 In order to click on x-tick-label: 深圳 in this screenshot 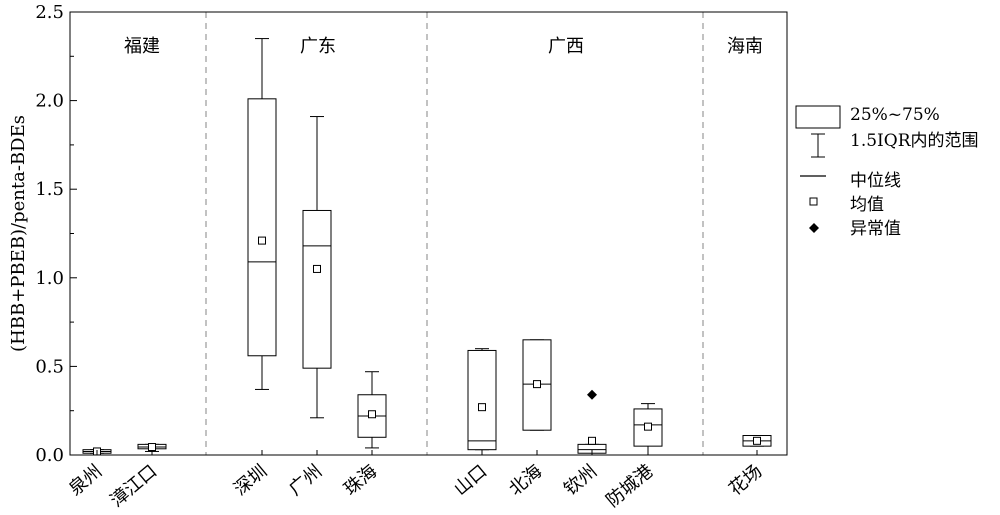, I will do `click(250, 480)`.